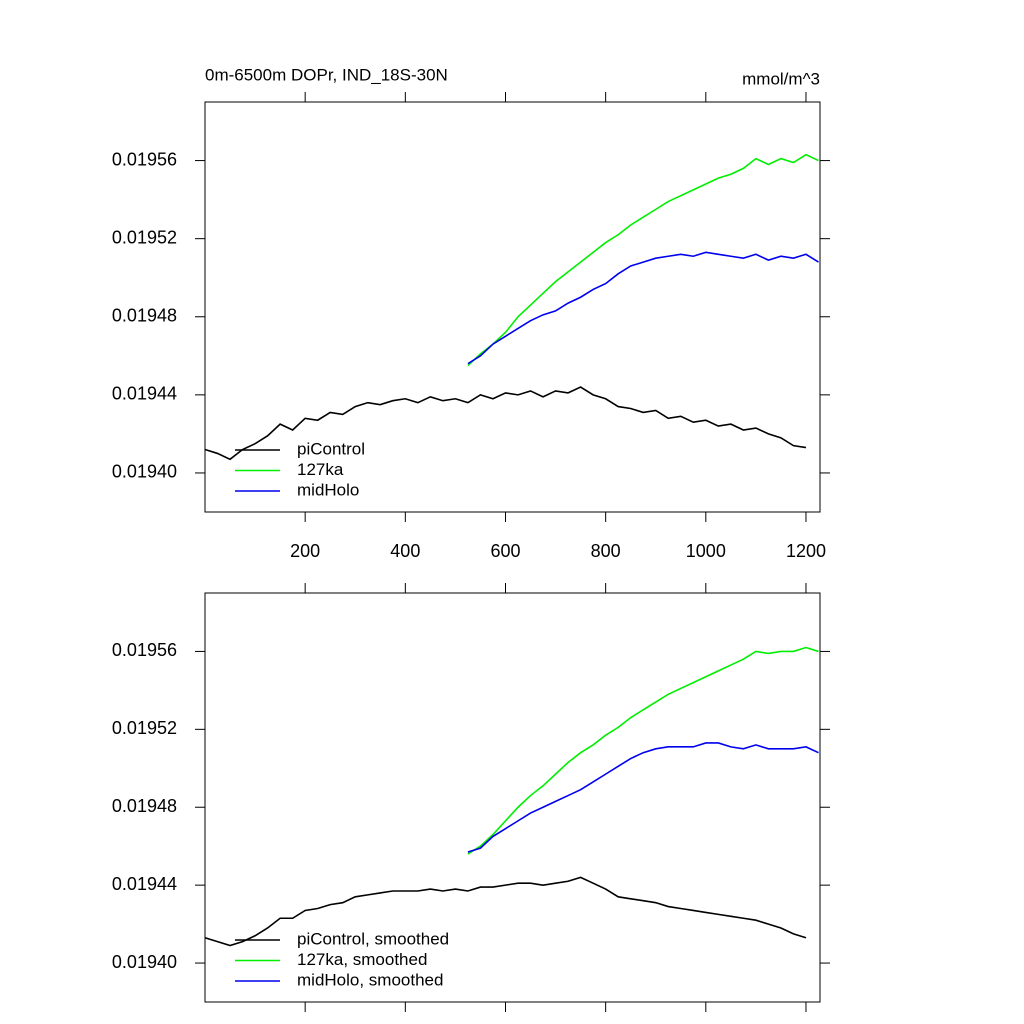  I want to click on legend-label: midHolo, smoothed, so click(370, 979).